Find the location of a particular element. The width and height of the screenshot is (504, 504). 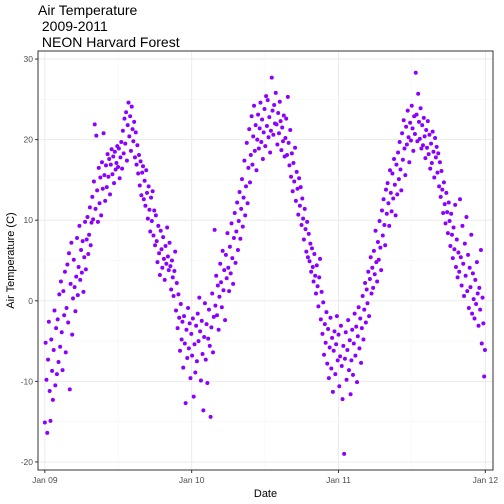

y-tick-label: -10 is located at coordinates (27, 381).